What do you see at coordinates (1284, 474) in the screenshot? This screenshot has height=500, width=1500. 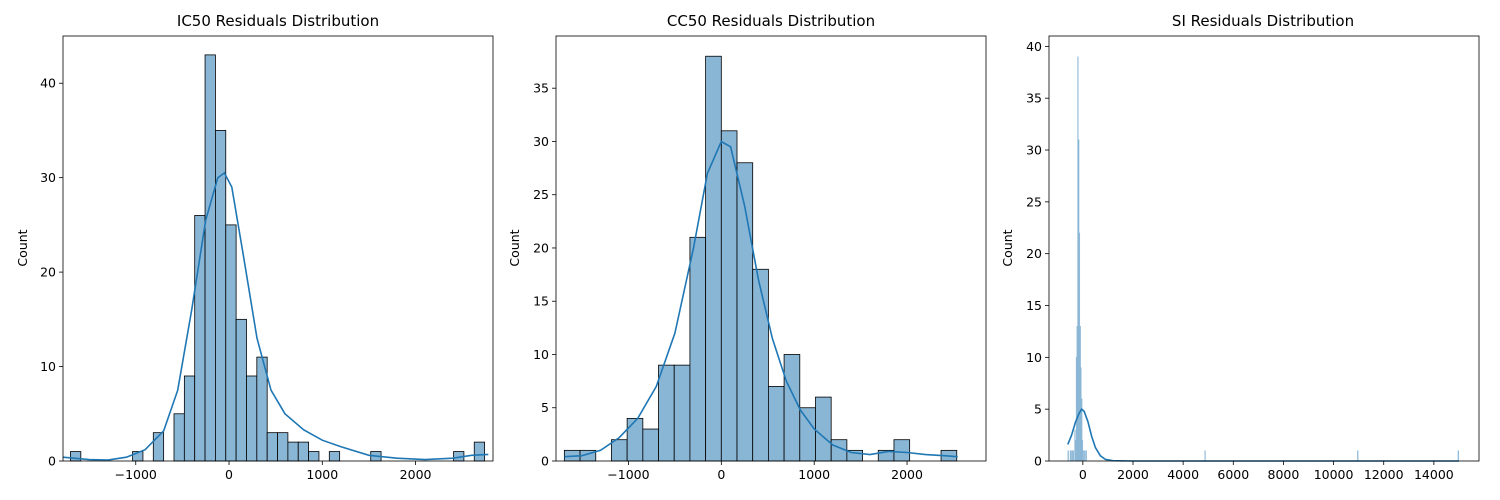 I see `si-x-tick-label: 8000` at bounding box center [1284, 474].